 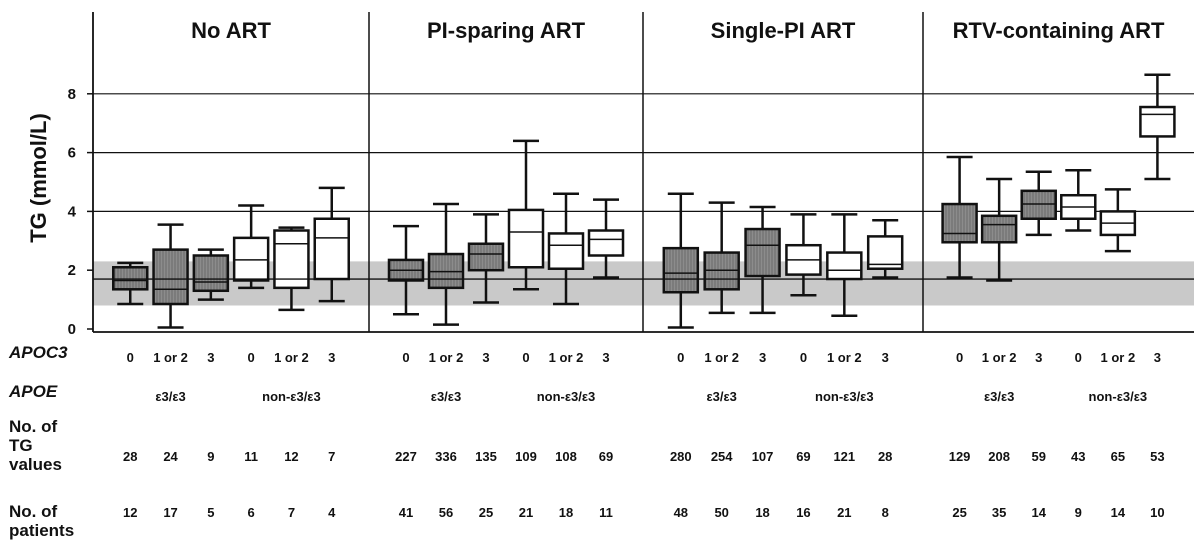 What do you see at coordinates (681, 456) in the screenshot?
I see `tg-values-cell: 280` at bounding box center [681, 456].